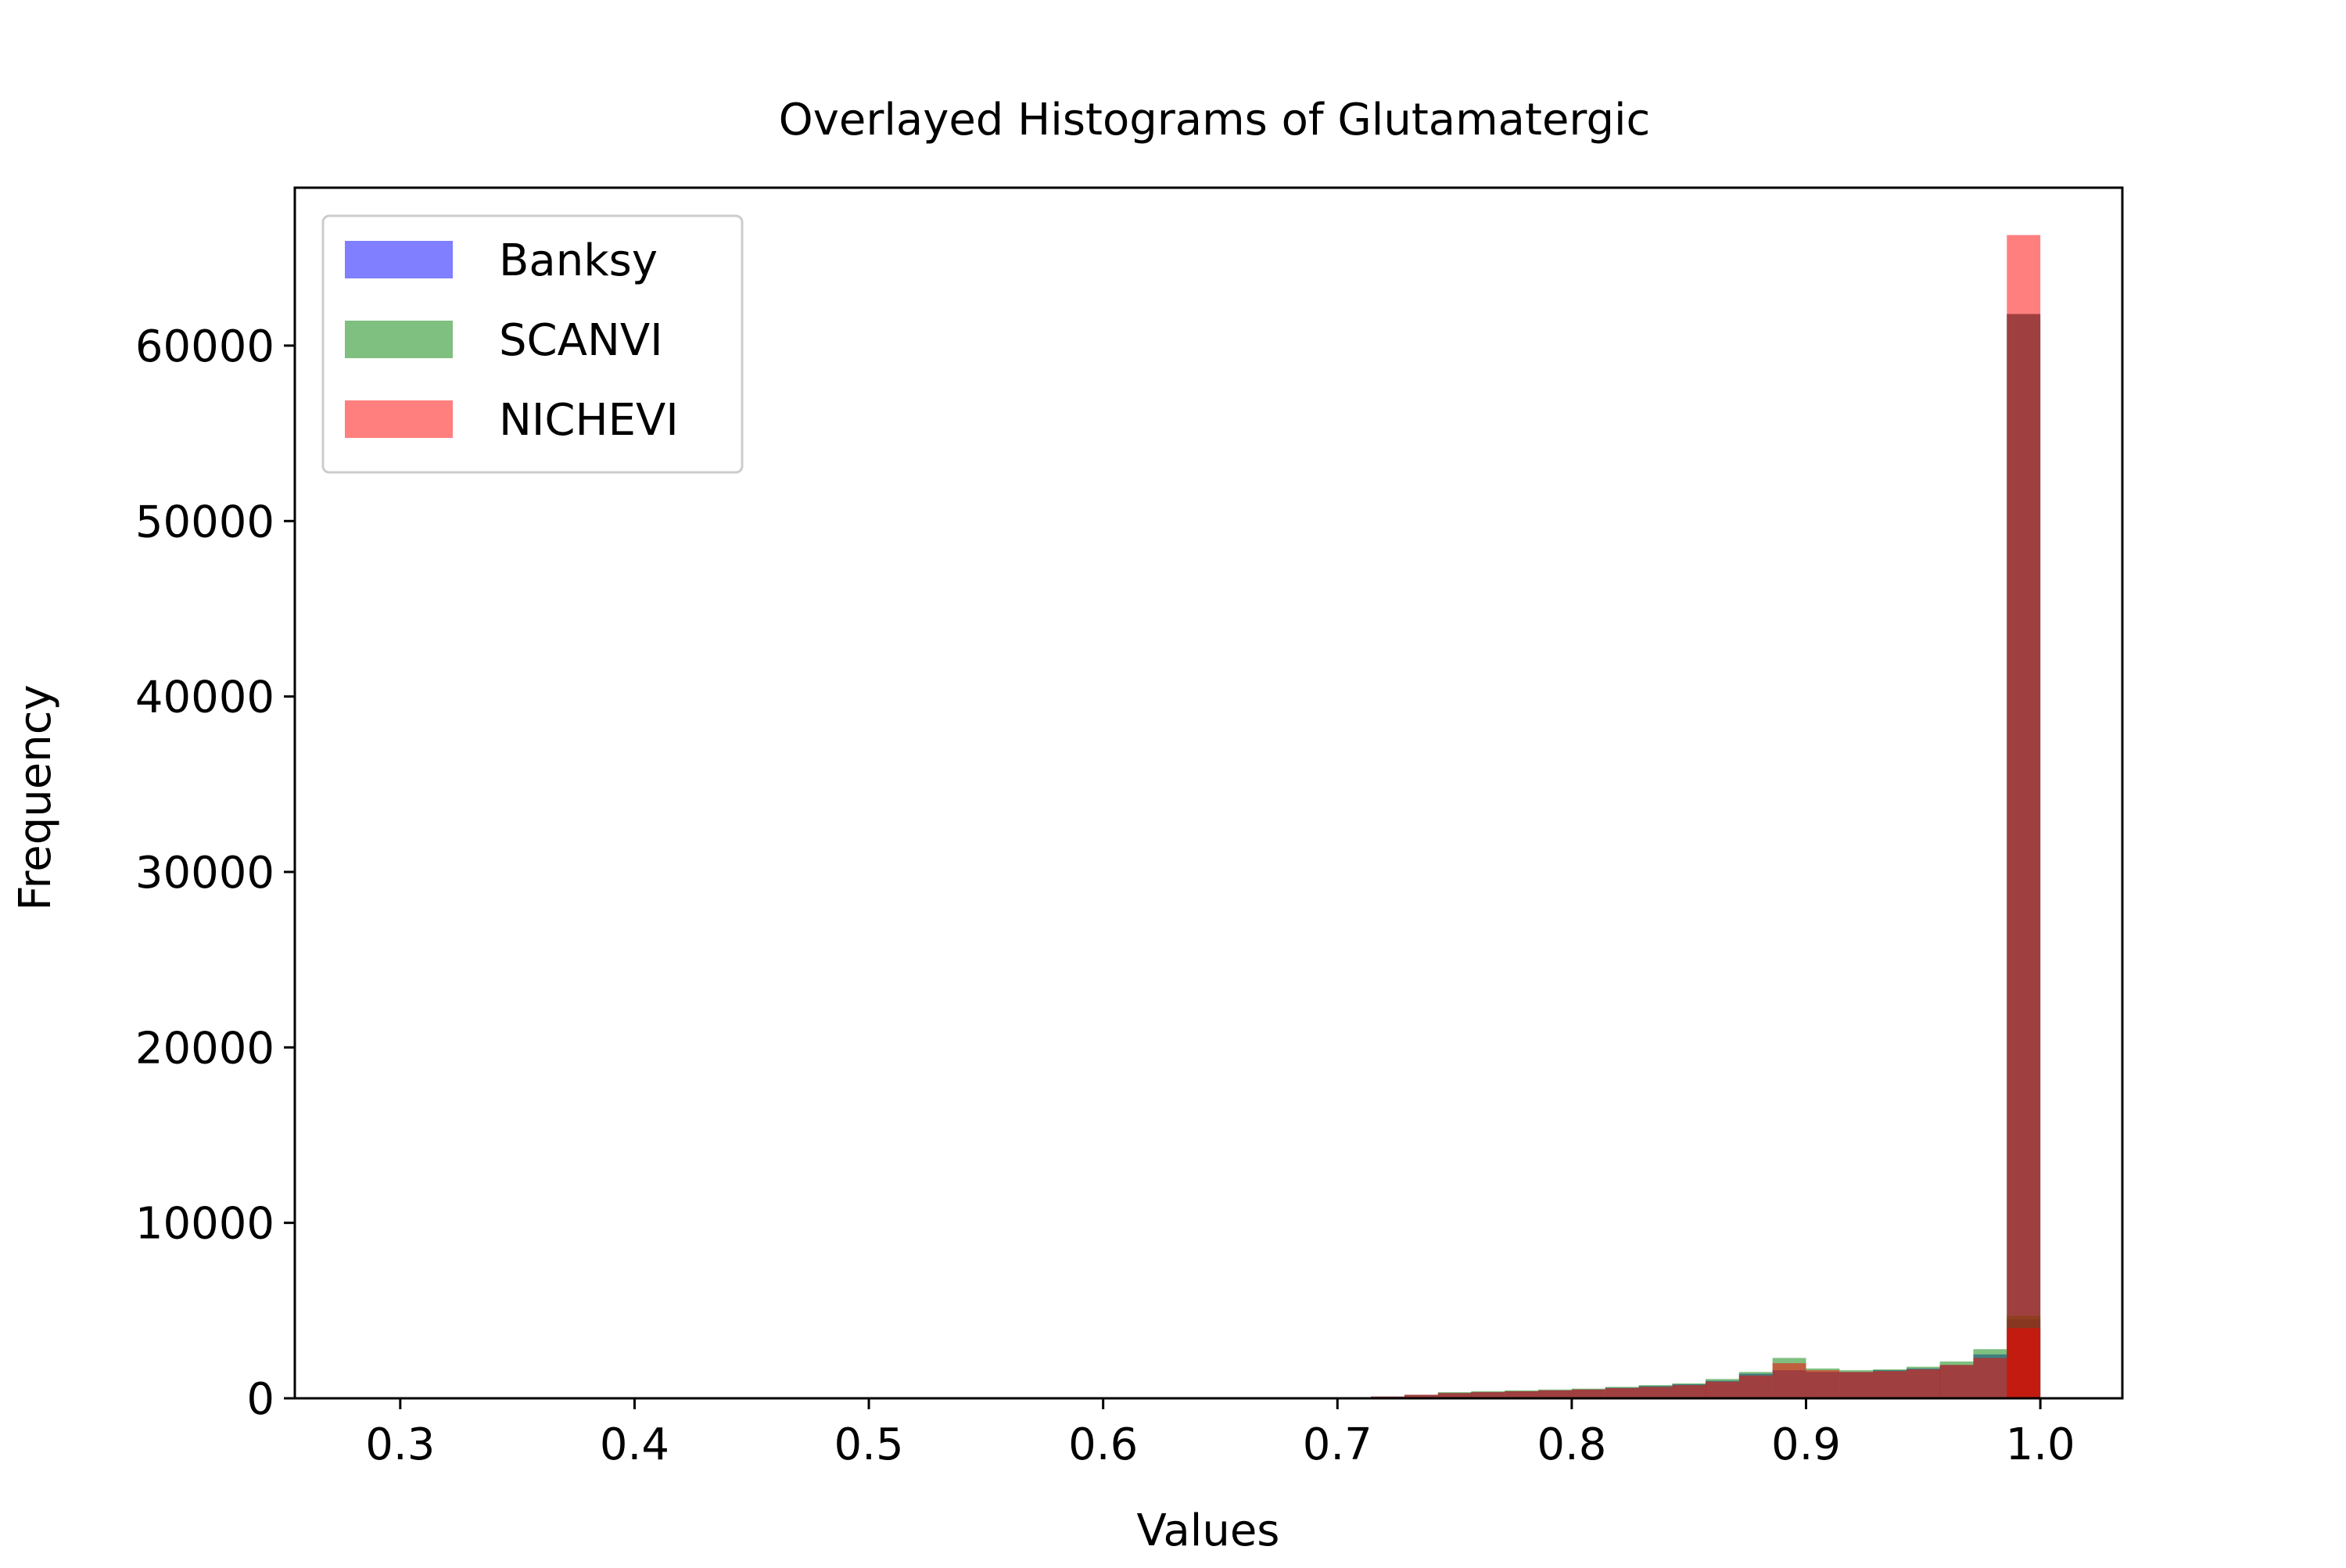 This screenshot has width=2346, height=1568. What do you see at coordinates (589, 420) in the screenshot?
I see `legend-label-nichevi: NICHEVI` at bounding box center [589, 420].